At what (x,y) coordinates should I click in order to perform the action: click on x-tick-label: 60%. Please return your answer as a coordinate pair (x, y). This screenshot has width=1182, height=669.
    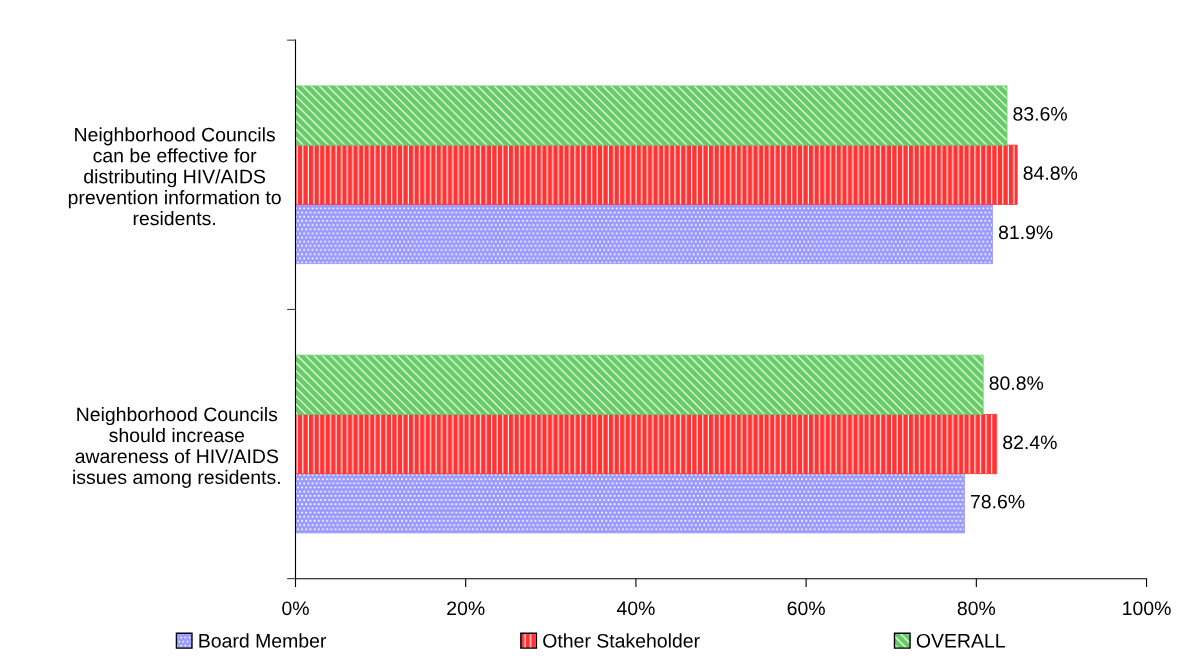
    Looking at the image, I should click on (806, 608).